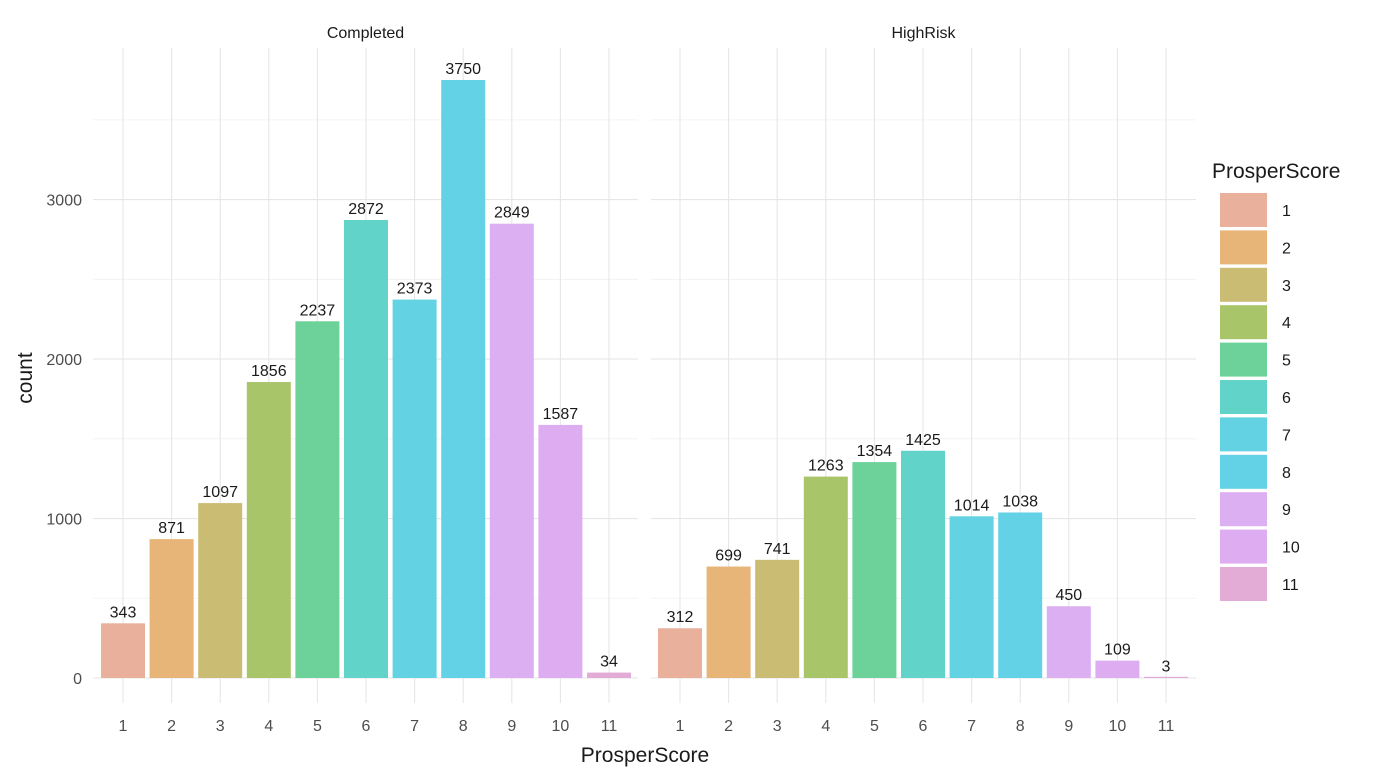 Image resolution: width=1400 pixels, height=778 pixels. I want to click on data-label: 1038, so click(1020, 501).